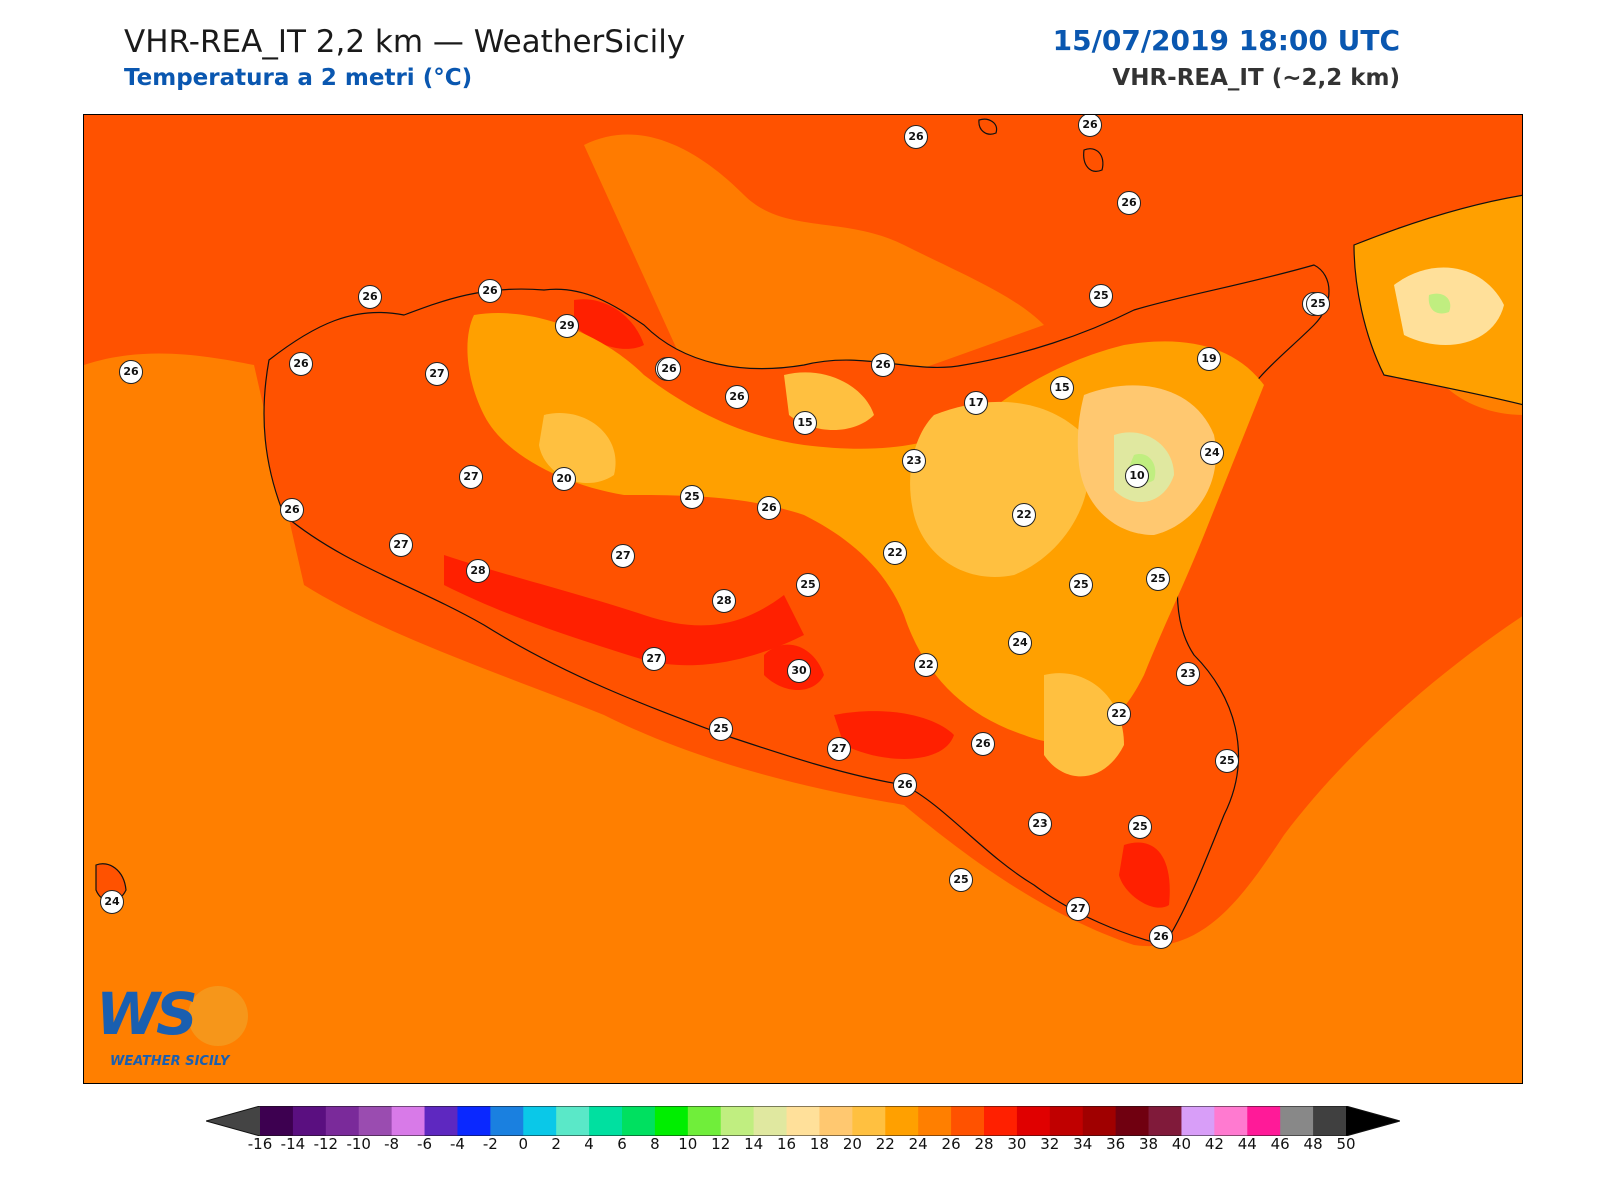 Image resolution: width=1600 pixels, height=1200 pixels. What do you see at coordinates (1144, 875) in the screenshot?
I see `hot-zone-se` at bounding box center [1144, 875].